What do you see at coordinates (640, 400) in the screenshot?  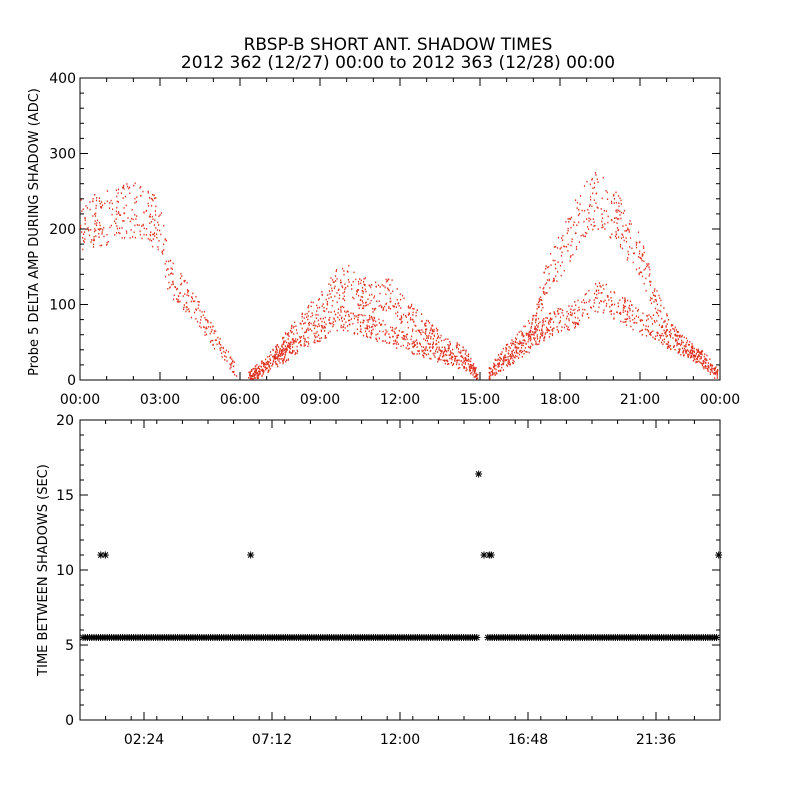 I see `x-tick-label: 21:00` at bounding box center [640, 400].